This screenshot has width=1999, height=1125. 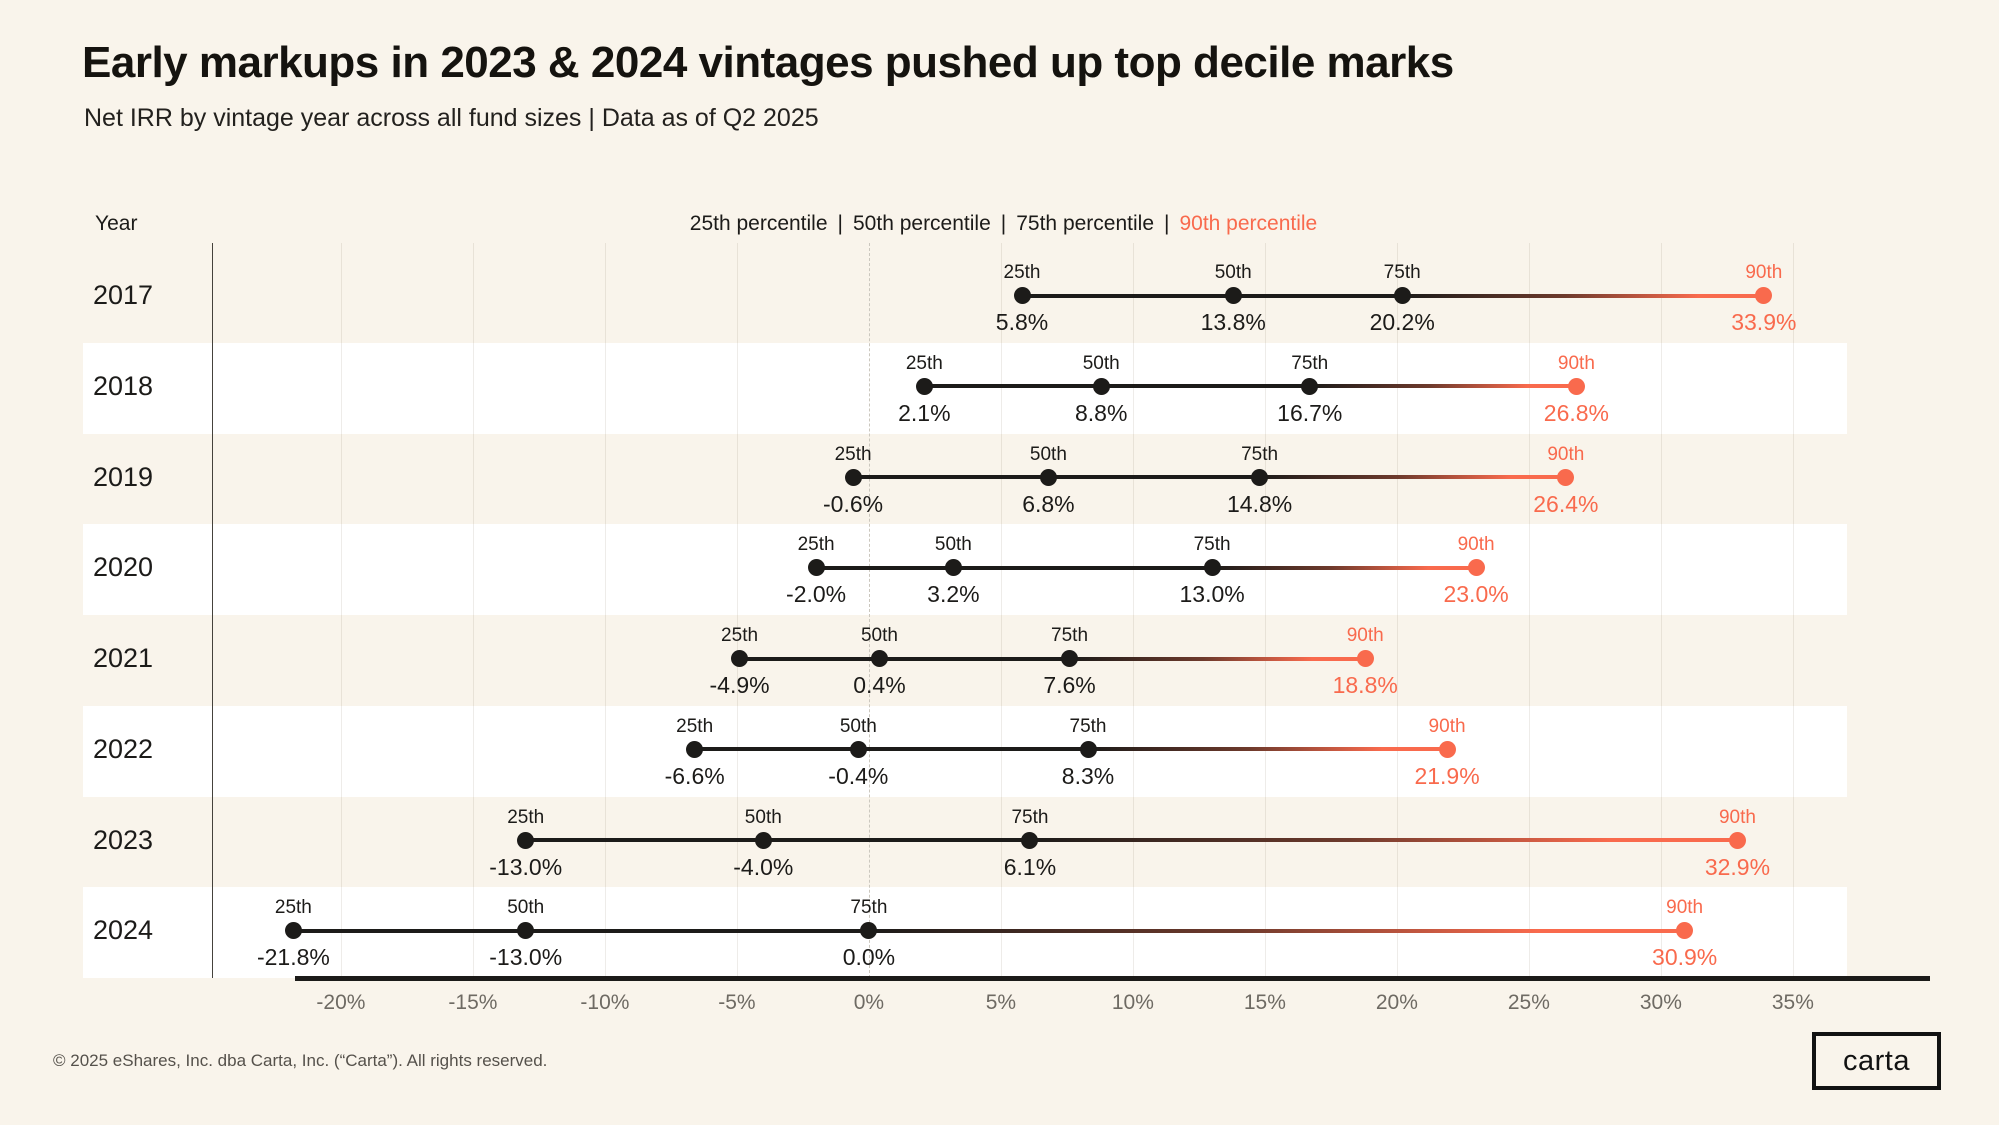 I want to click on year-label: 2019, so click(x=123, y=476).